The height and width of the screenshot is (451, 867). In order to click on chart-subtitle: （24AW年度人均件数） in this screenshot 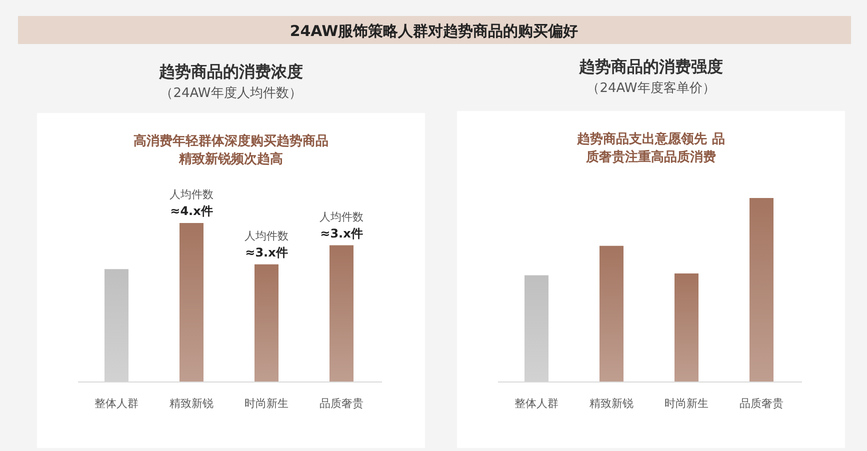, I will do `click(231, 93)`.